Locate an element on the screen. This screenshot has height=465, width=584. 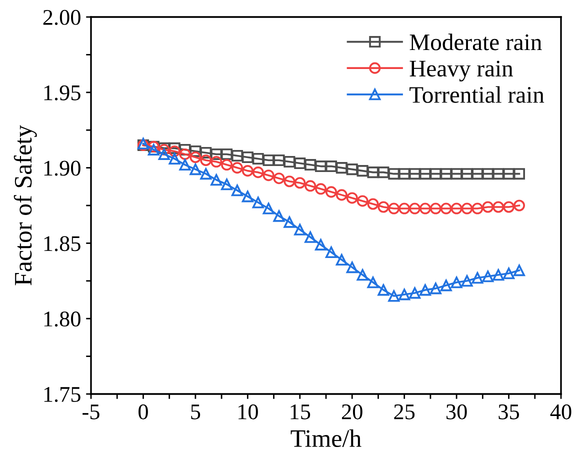
x-tick-label: 0 is located at coordinates (143, 412).